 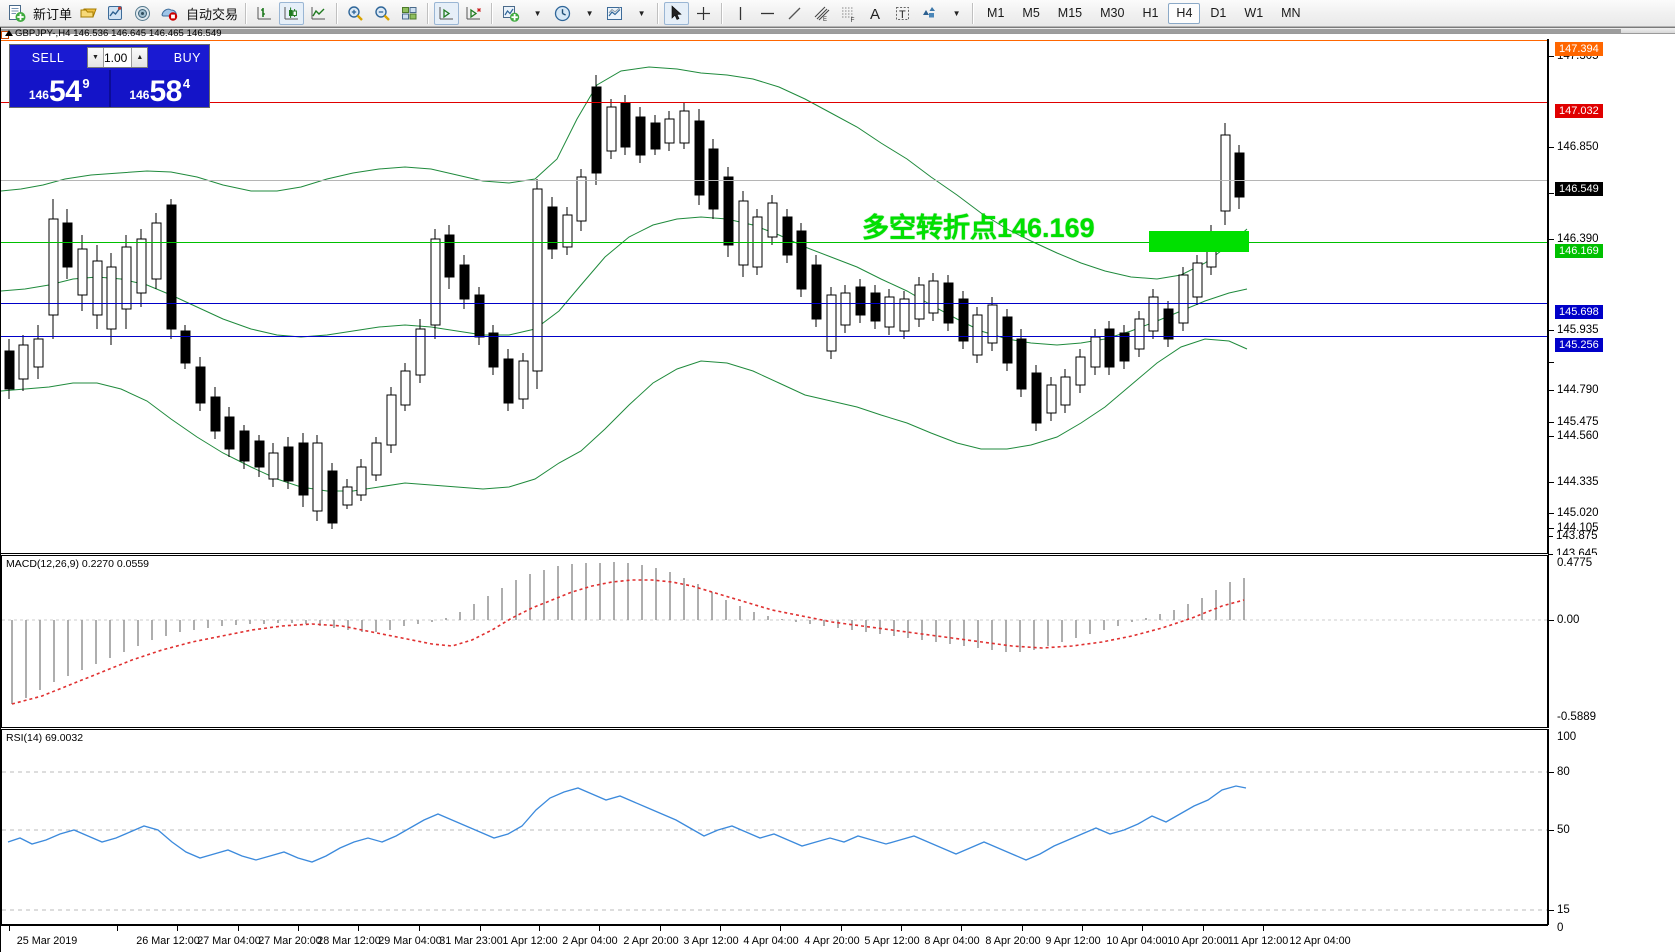 What do you see at coordinates (1070, 13) in the screenshot?
I see `timeframe-m15: M15` at bounding box center [1070, 13].